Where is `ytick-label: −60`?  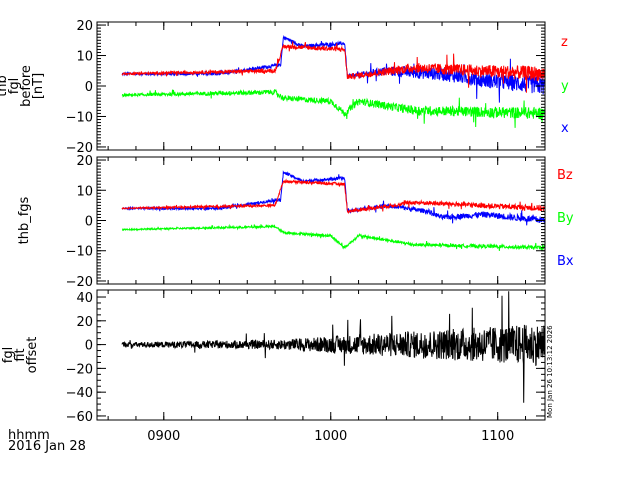 ytick-label: −60 is located at coordinates (79, 417).